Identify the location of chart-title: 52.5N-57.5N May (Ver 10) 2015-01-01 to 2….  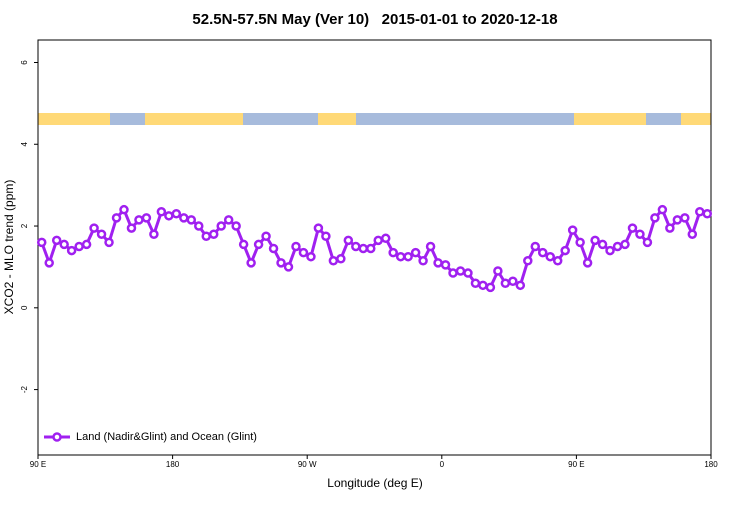
(374, 19).